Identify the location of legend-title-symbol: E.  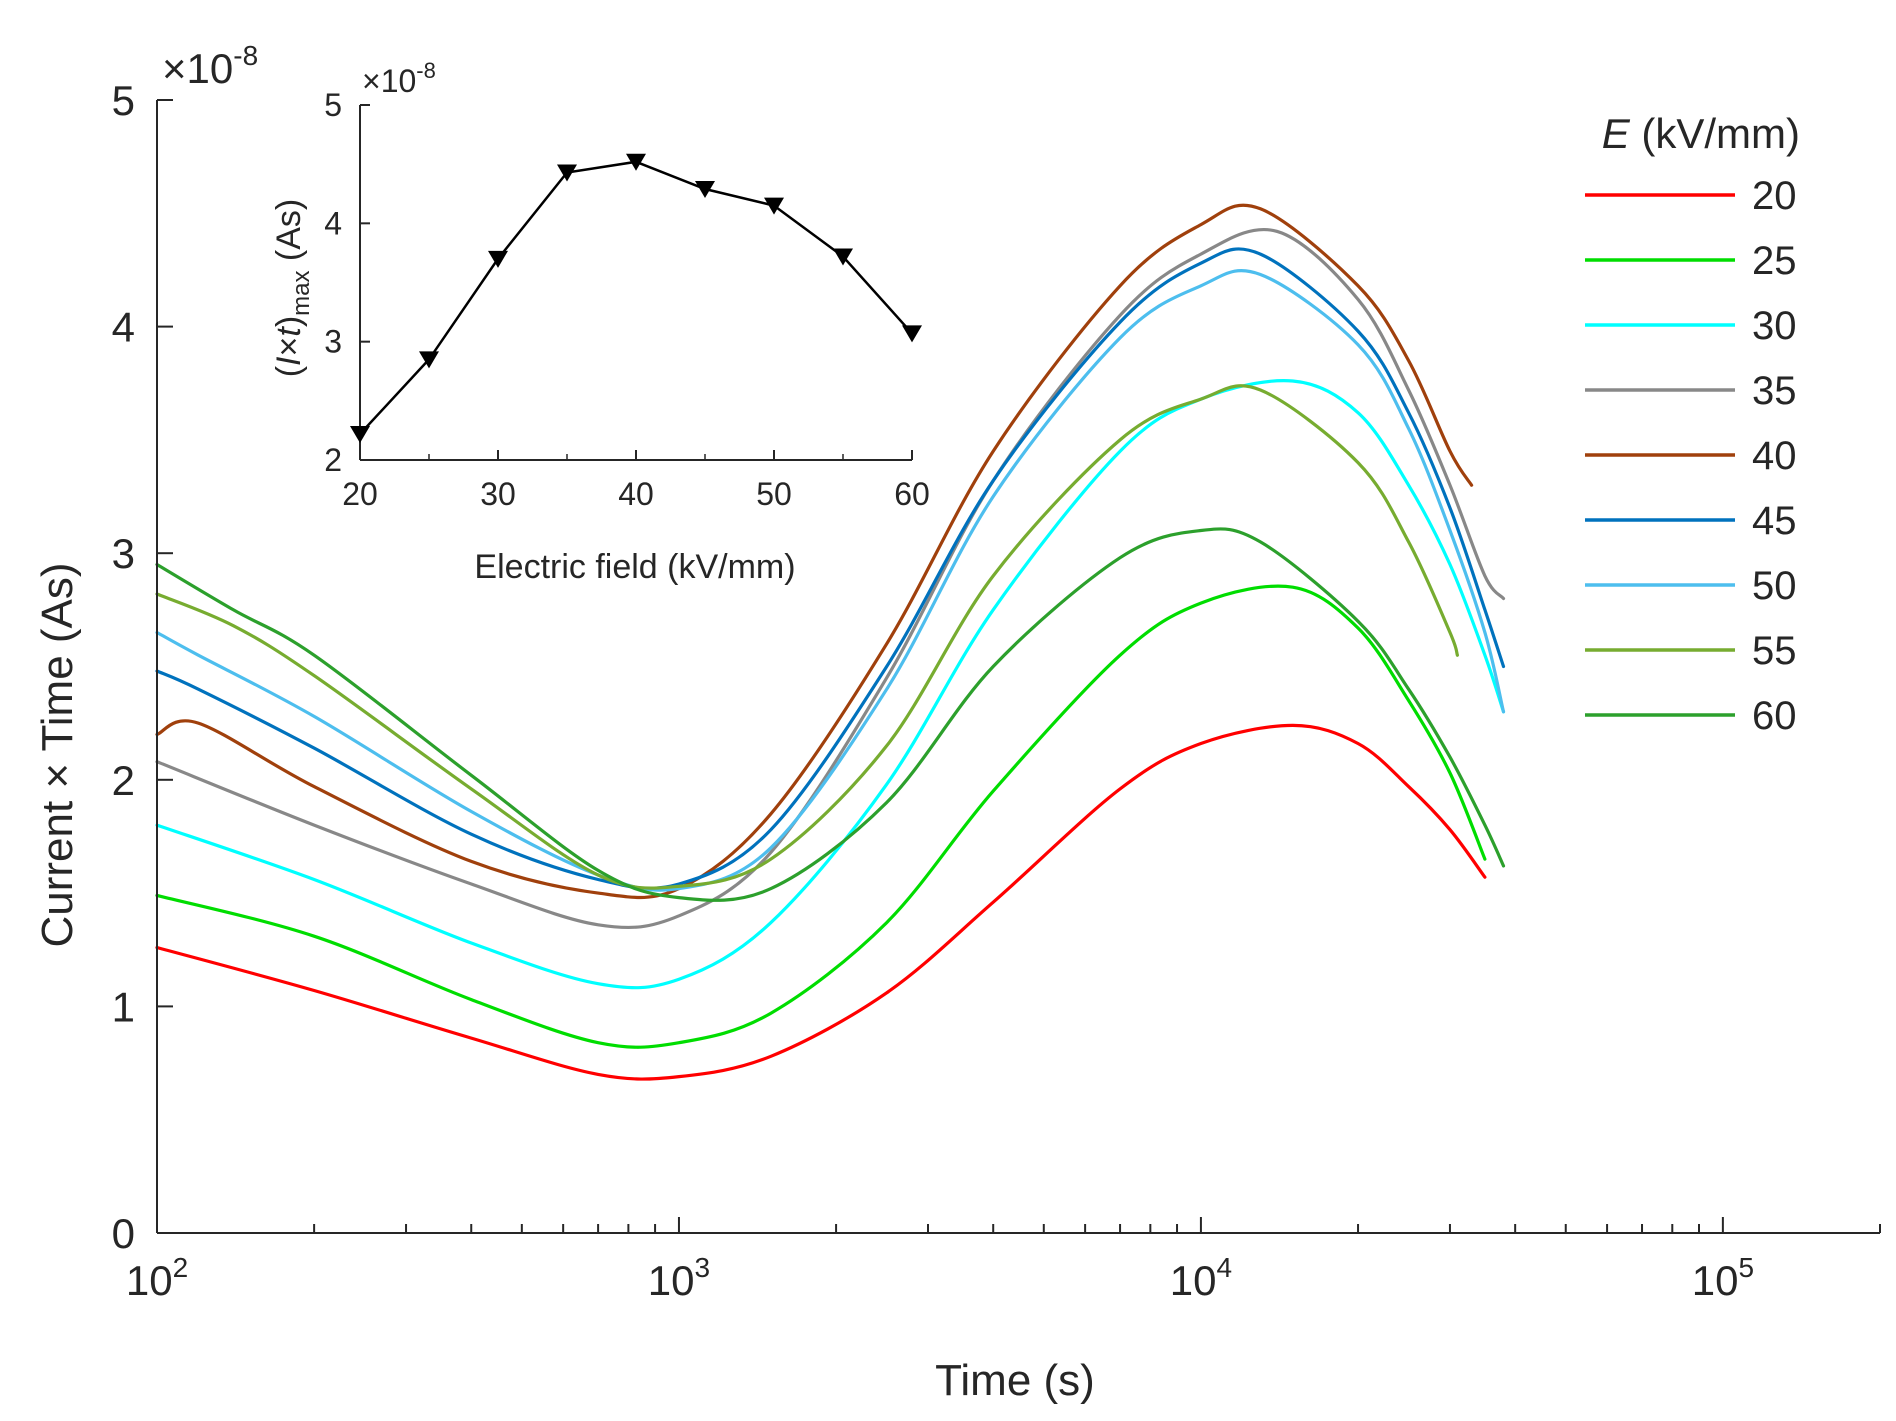
(1616, 133).